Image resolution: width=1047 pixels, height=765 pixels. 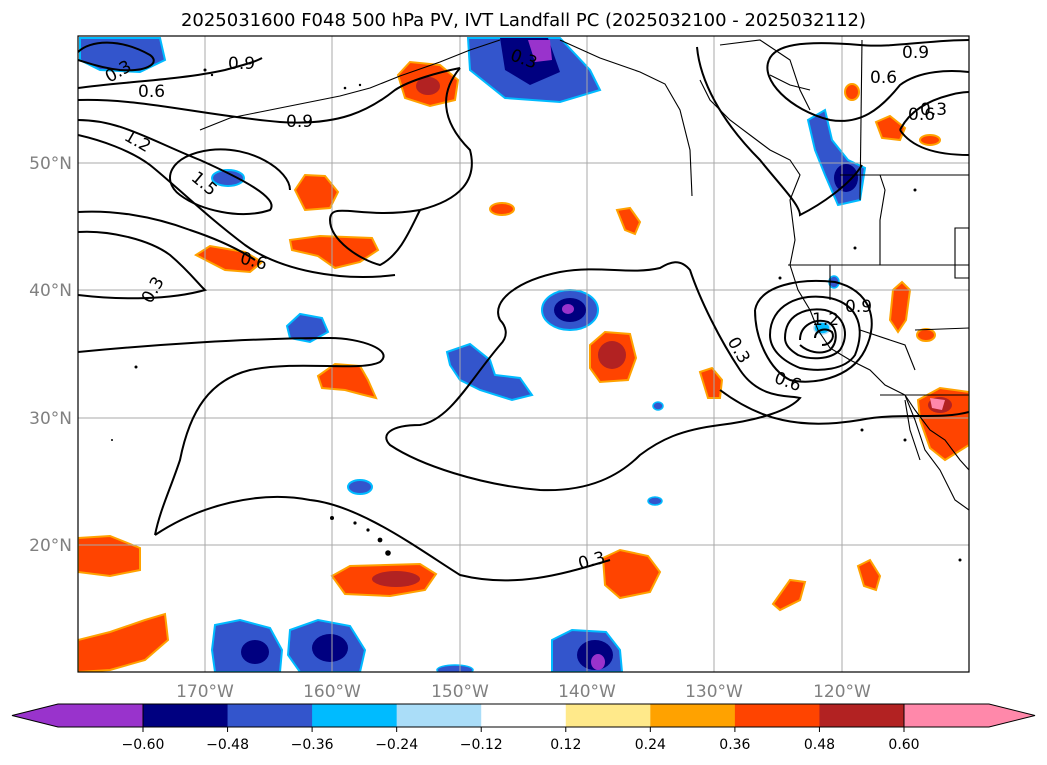 I want to click on colorbar-tick-label: 0.60, so click(x=903, y=745).